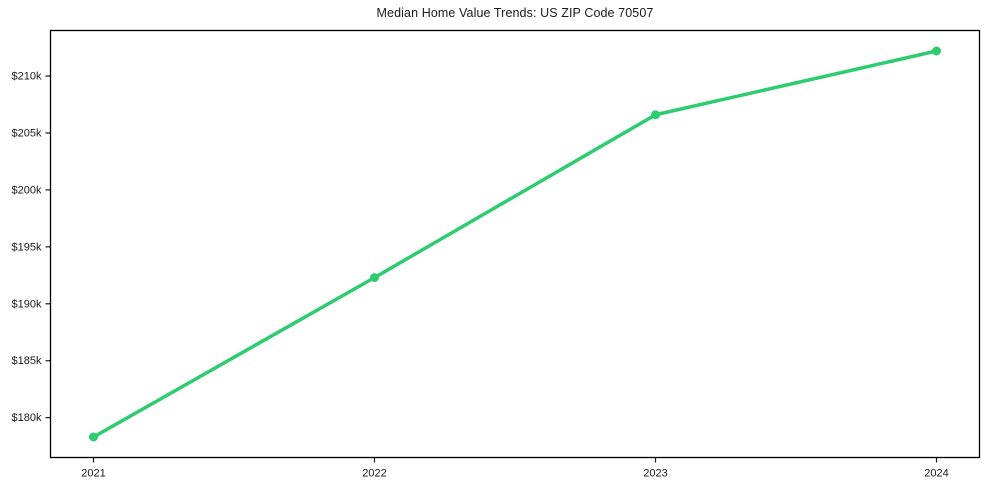 The height and width of the screenshot is (490, 990). What do you see at coordinates (374, 474) in the screenshot?
I see `x-tick-label: 2022` at bounding box center [374, 474].